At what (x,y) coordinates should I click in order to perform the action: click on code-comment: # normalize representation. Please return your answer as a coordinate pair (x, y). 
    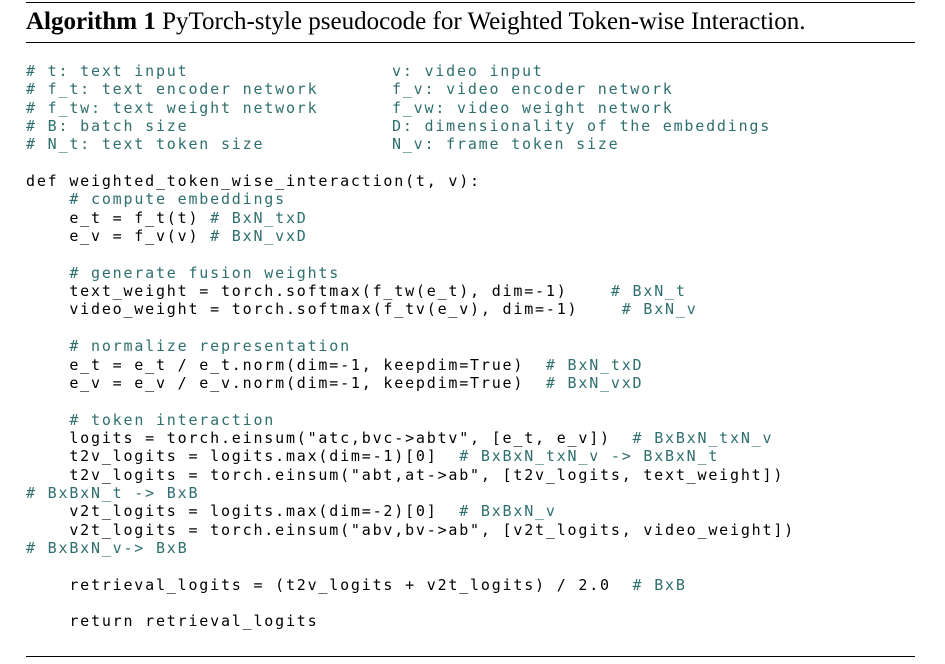
    Looking at the image, I should click on (210, 346).